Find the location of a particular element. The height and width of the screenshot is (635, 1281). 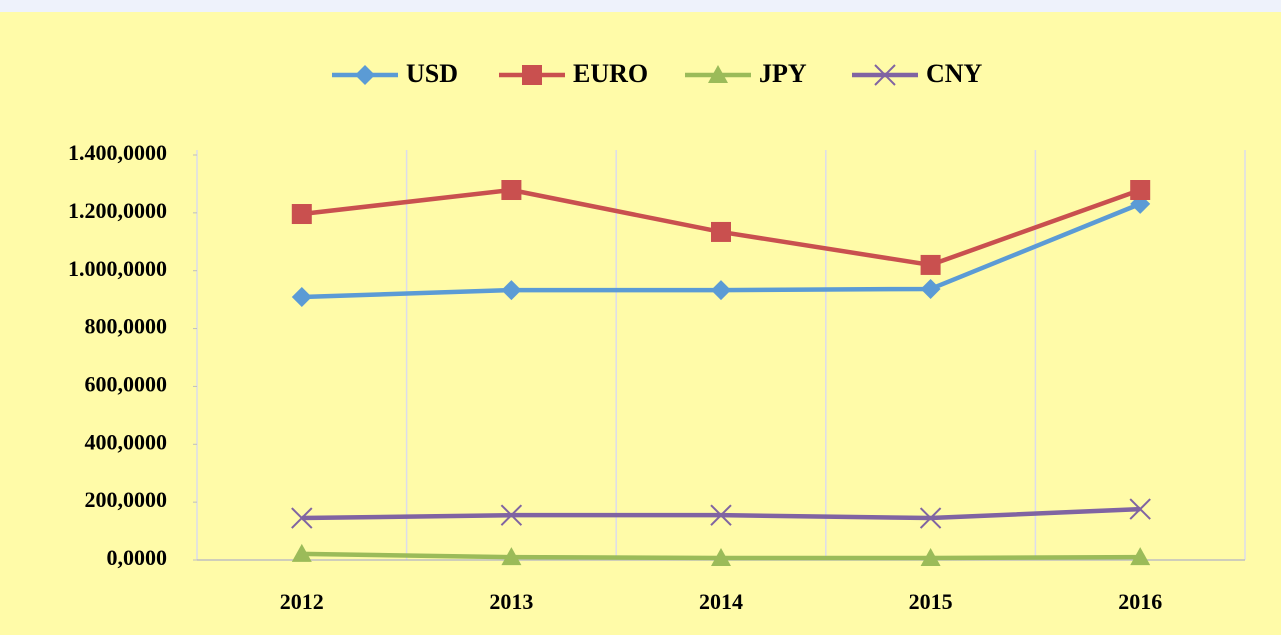

legend-item: CNY is located at coordinates (917, 73).